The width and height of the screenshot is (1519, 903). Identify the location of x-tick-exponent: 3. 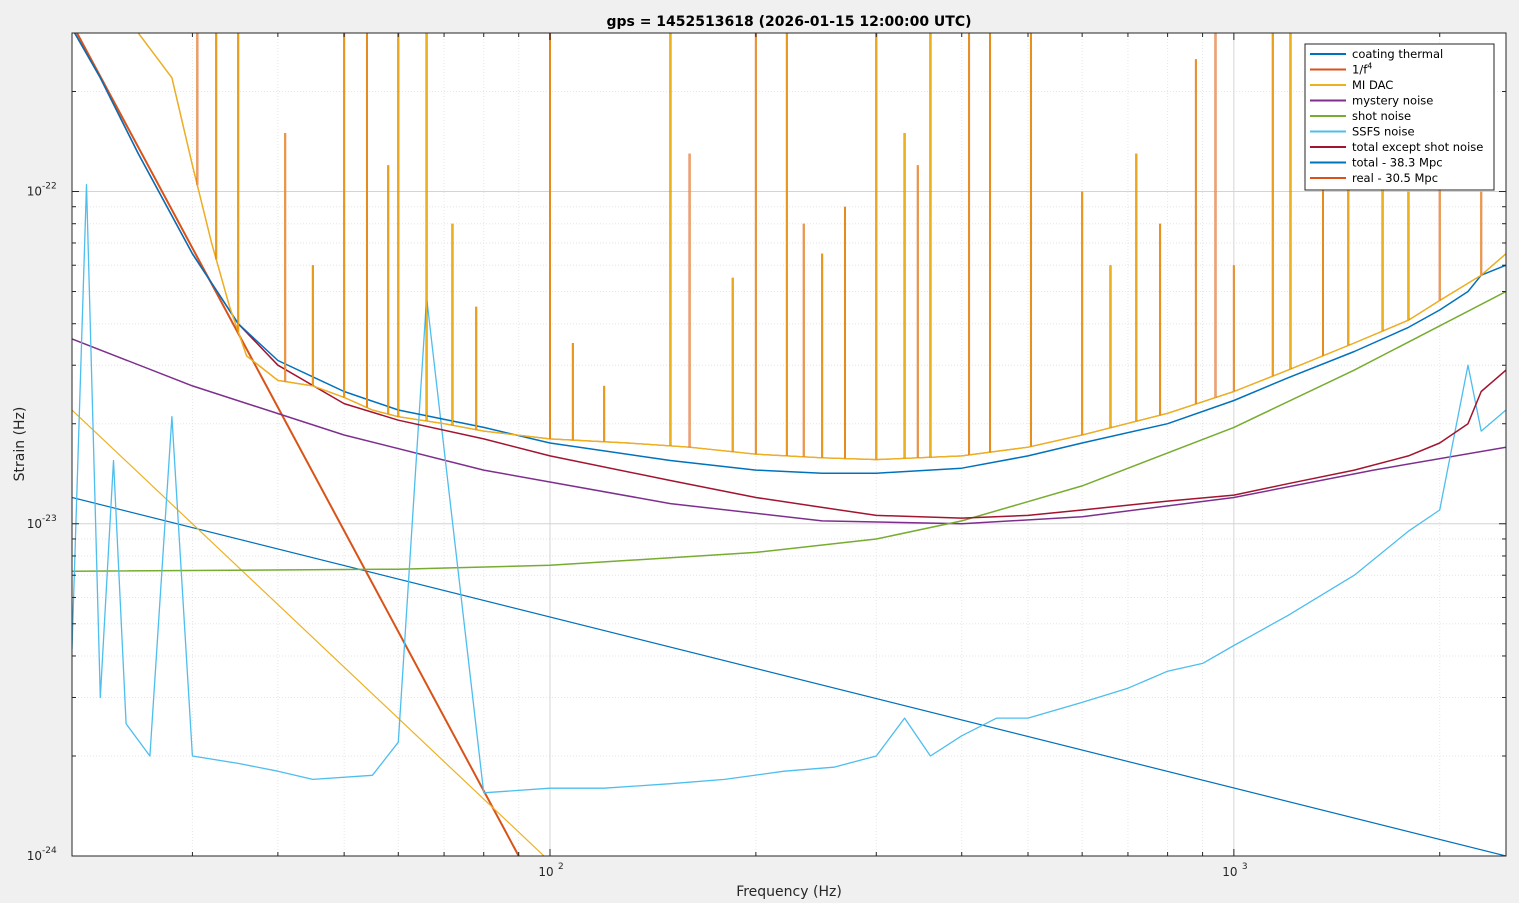
(1245, 867).